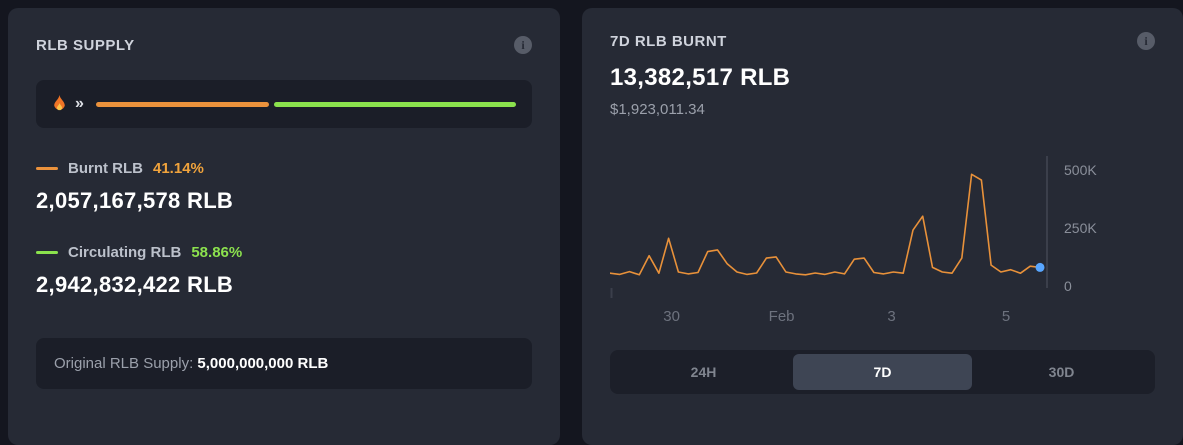 Image resolution: width=1183 pixels, height=445 pixels. I want to click on tab-24h: 24H, so click(703, 372).